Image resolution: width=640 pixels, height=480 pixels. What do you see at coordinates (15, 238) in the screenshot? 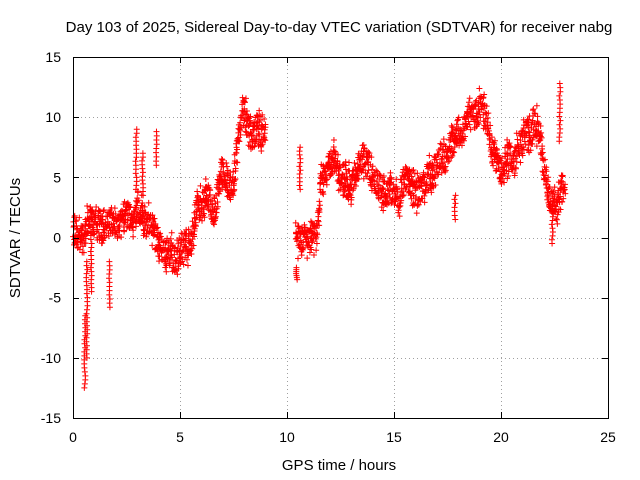
I see `y-axis-label: SDTVAR / TECUs` at bounding box center [15, 238].